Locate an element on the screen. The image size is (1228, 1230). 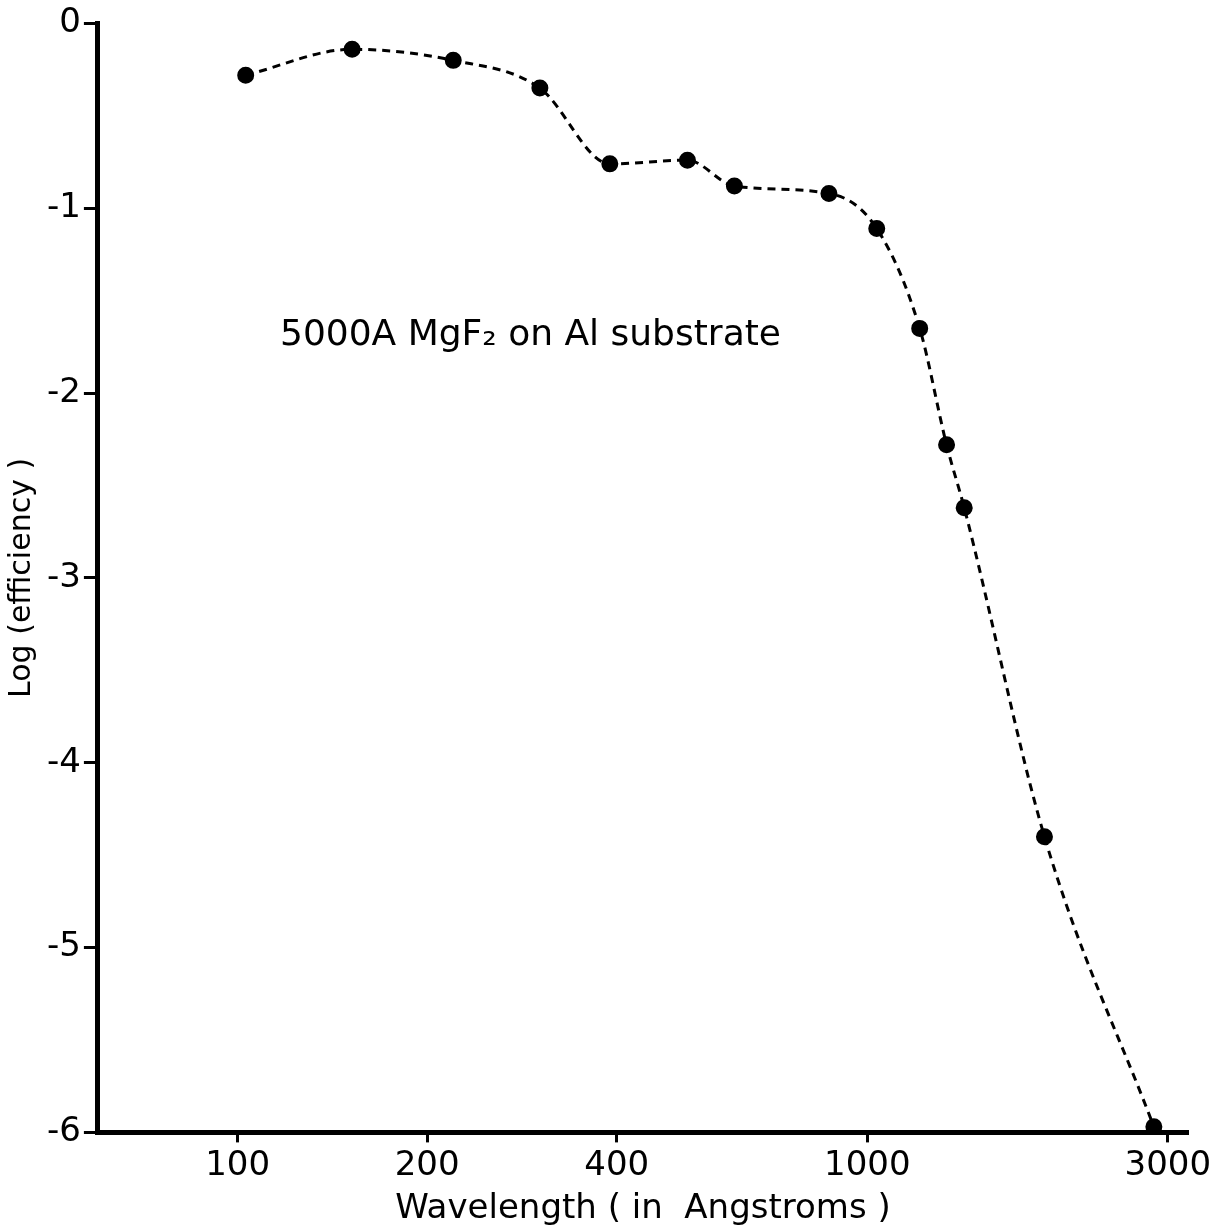
y-tick-label: -5 is located at coordinates (63, 944).